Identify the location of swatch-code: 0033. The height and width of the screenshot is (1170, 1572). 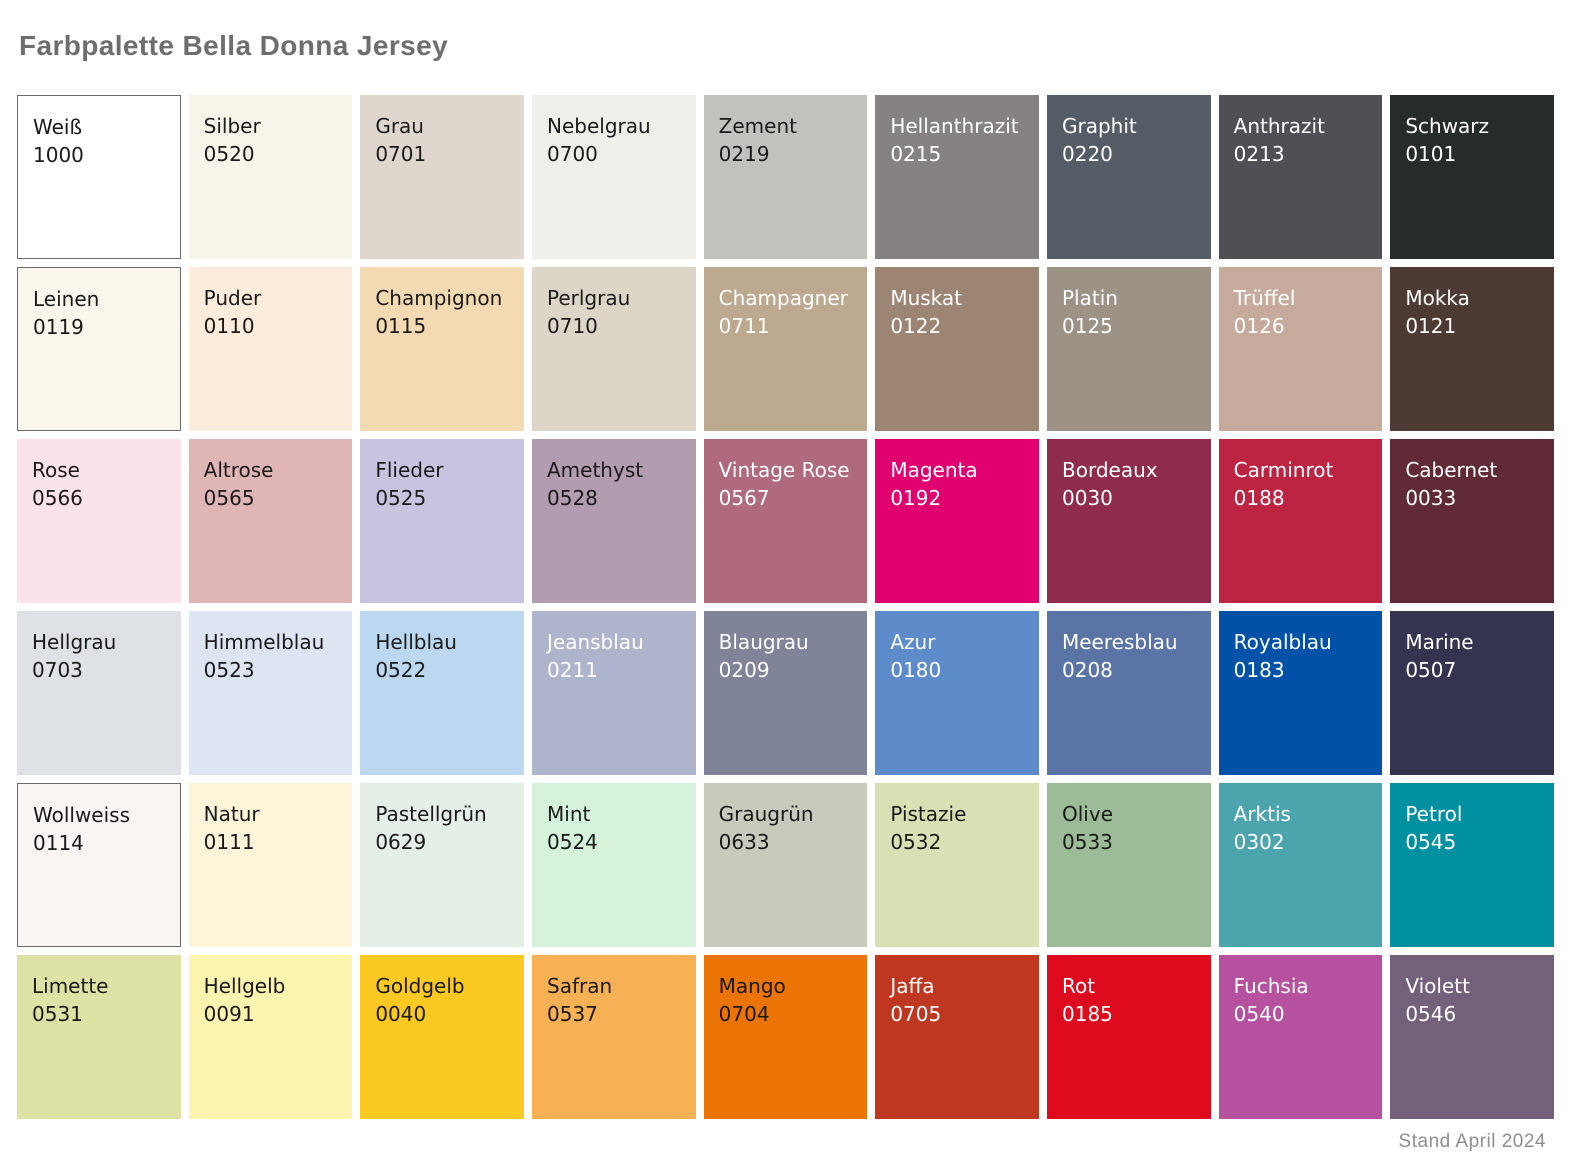
(1431, 498).